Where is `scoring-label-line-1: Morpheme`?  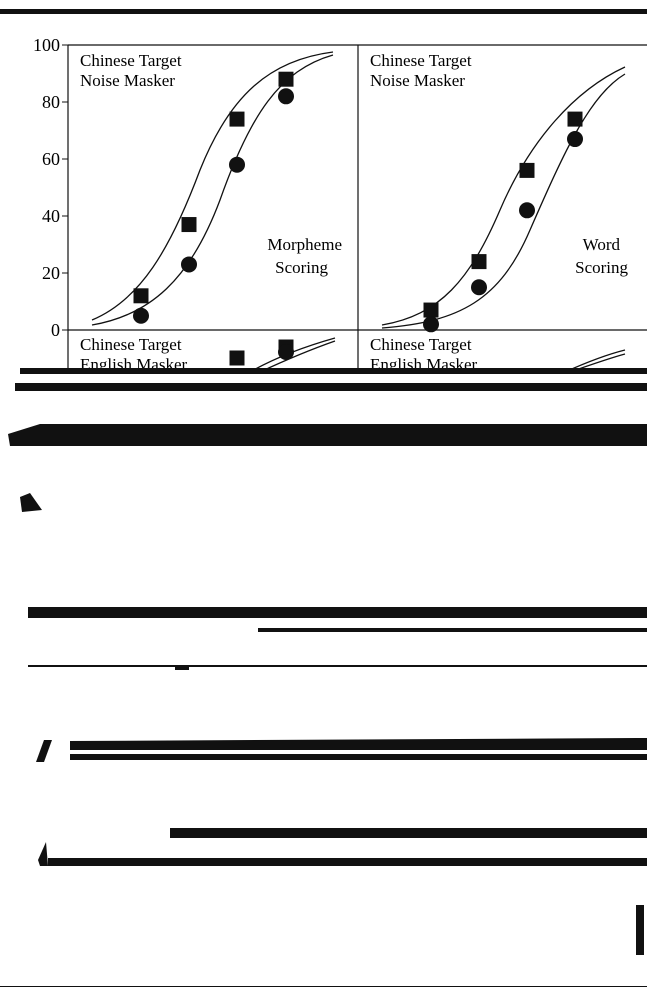 scoring-label-line-1: Morpheme is located at coordinates (304, 244).